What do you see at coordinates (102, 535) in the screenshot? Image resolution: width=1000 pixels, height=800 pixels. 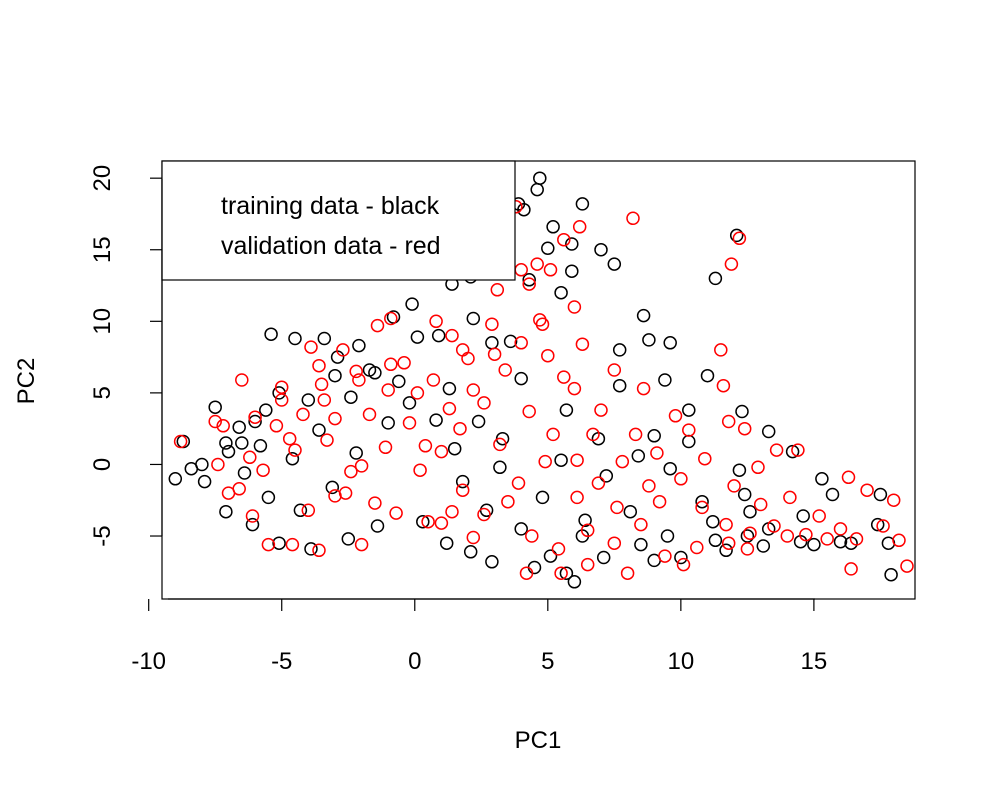 I see `y-tick-label: -5` at bounding box center [102, 535].